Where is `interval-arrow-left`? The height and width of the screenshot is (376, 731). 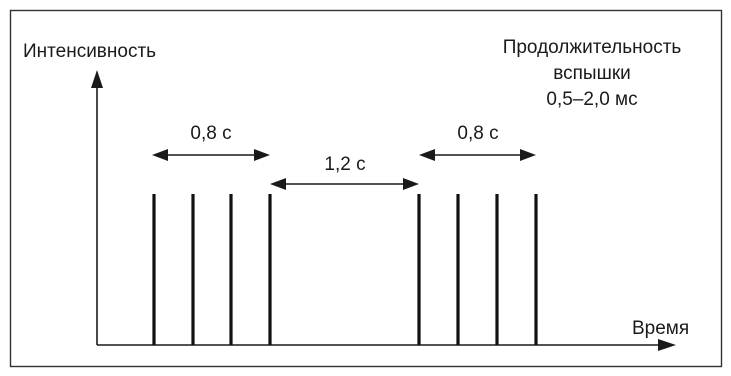
interval-arrow-left is located at coordinates (211, 155).